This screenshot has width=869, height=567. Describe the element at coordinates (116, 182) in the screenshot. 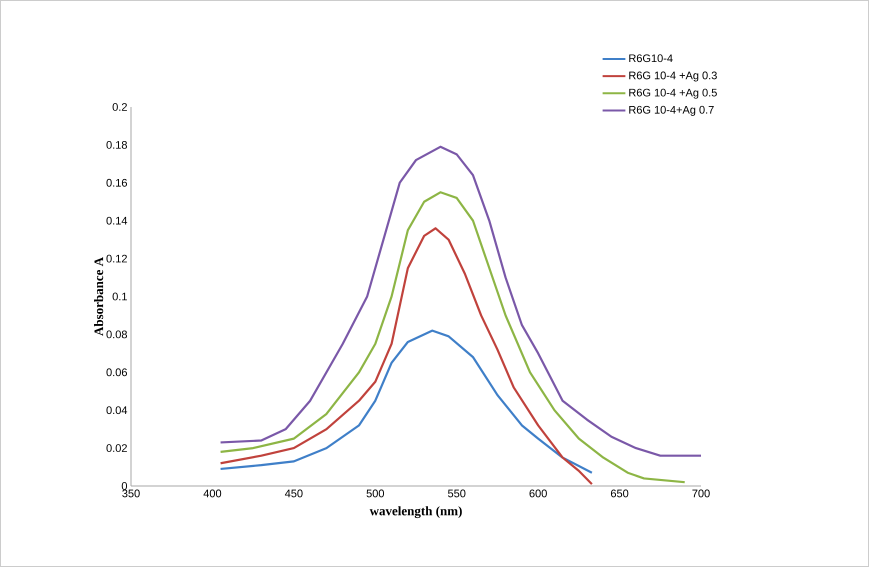

I see `y-tick-label: 0.16` at that location.